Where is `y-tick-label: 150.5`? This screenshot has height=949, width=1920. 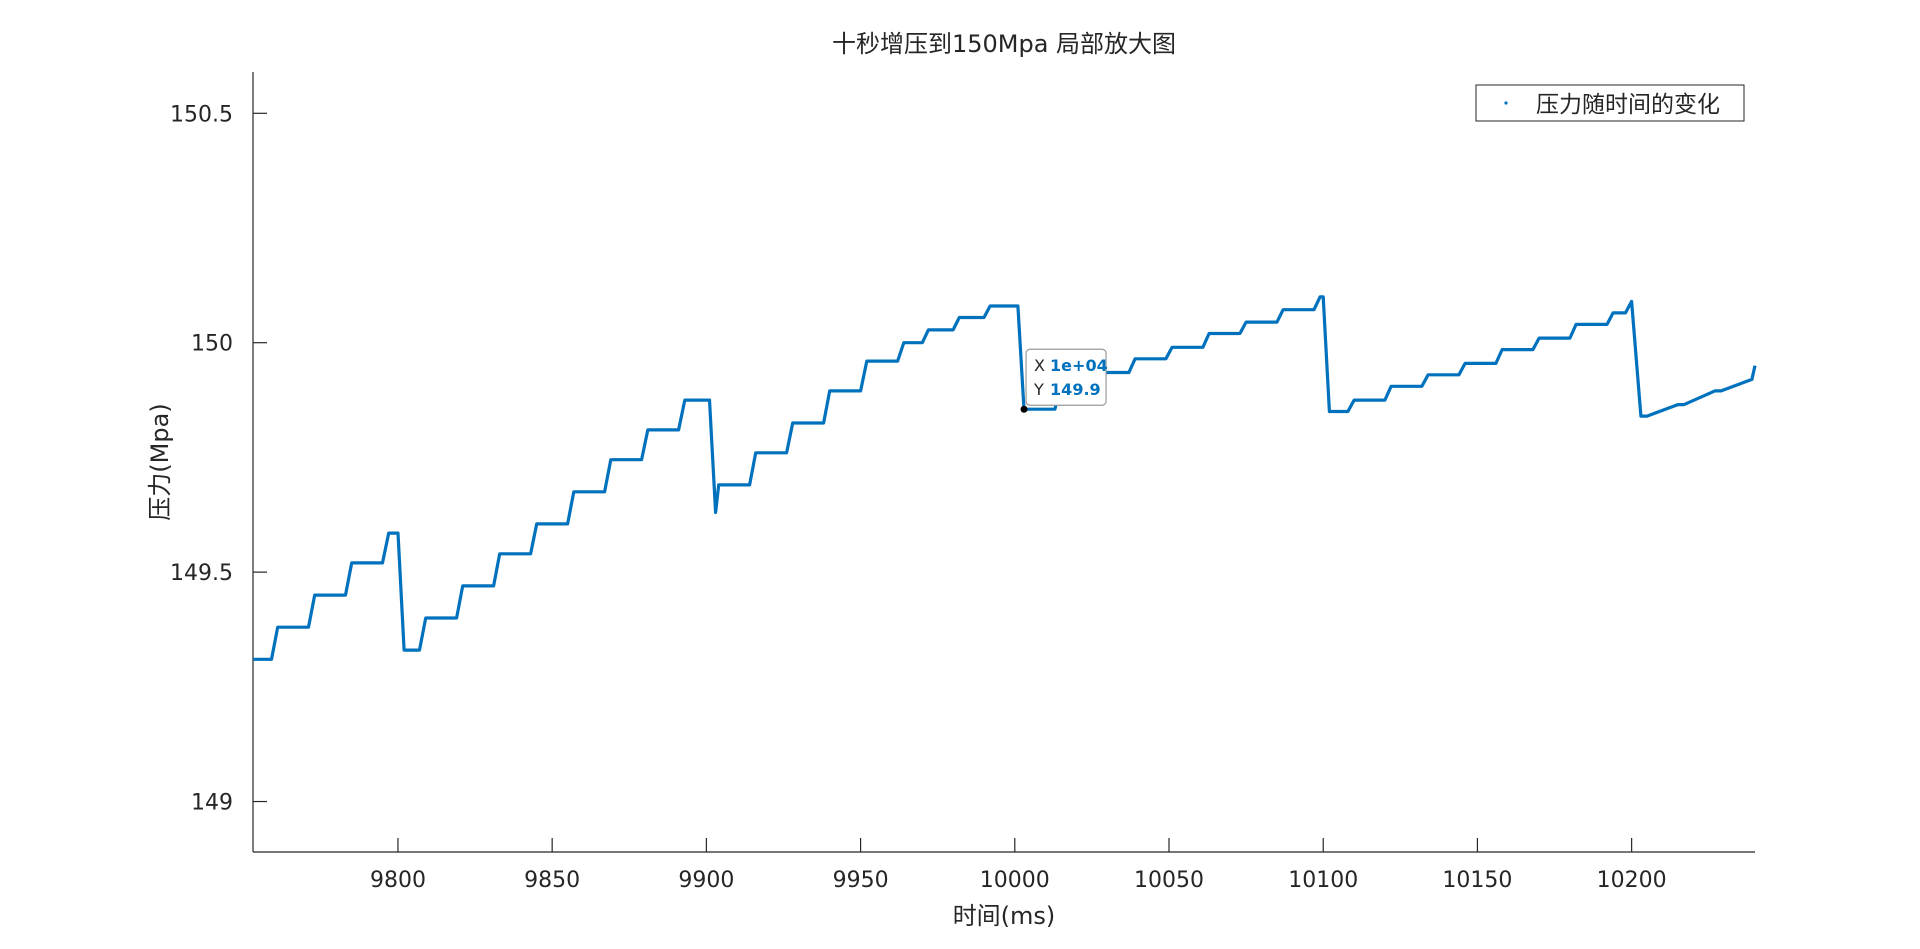 y-tick-label: 150.5 is located at coordinates (201, 114).